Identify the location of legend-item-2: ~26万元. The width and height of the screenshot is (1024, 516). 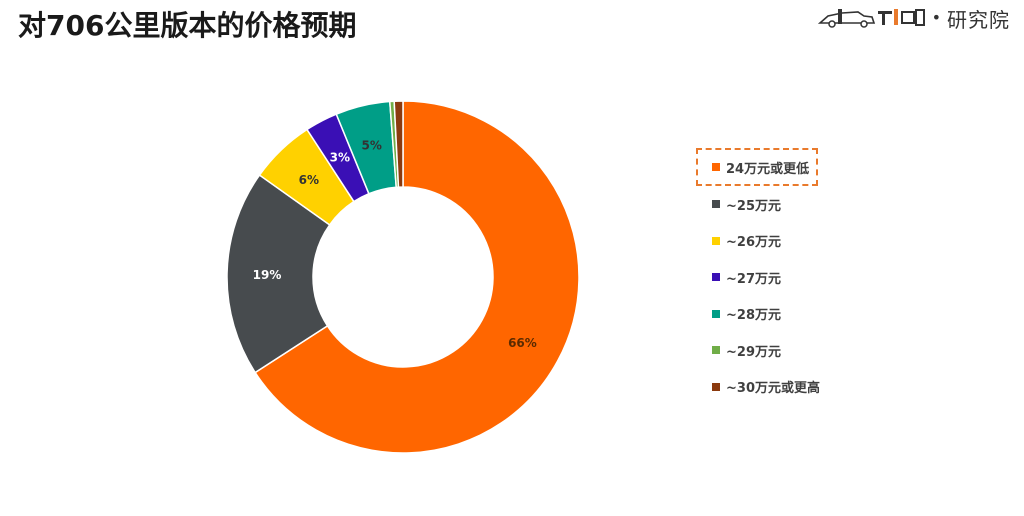
(771, 241).